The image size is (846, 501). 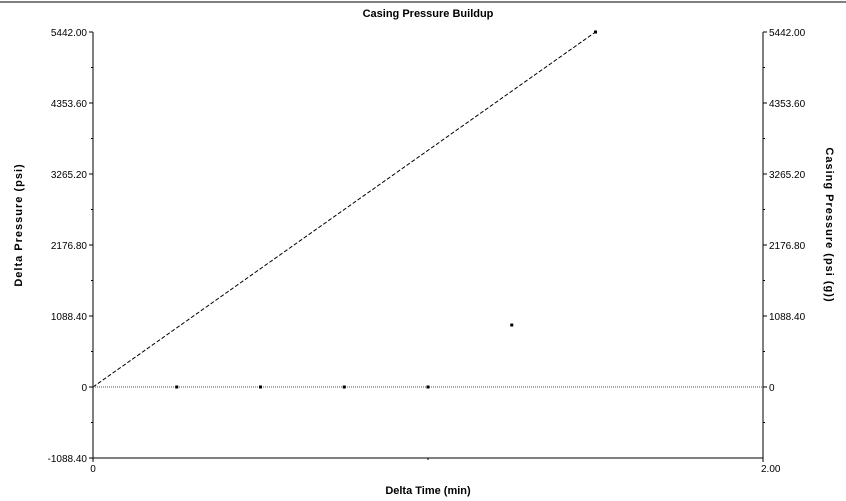 What do you see at coordinates (69, 246) in the screenshot?
I see `y-tick-label: 2176.80` at bounding box center [69, 246].